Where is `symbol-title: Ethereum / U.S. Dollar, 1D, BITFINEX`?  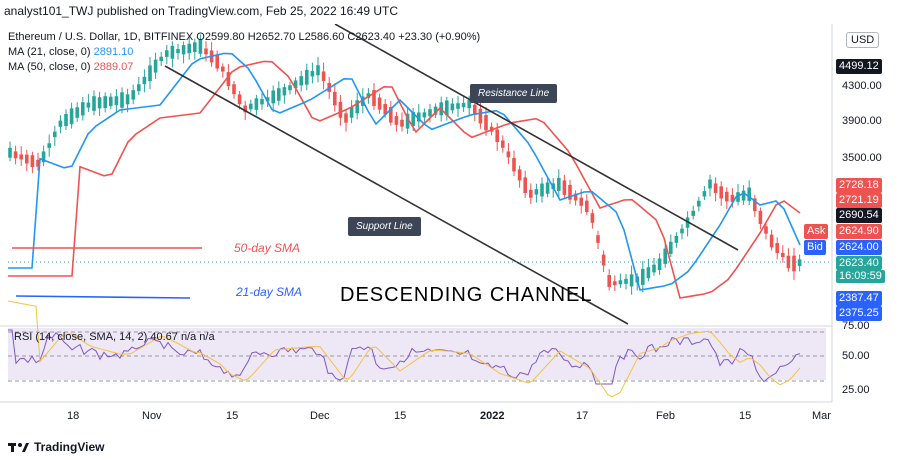 symbol-title: Ethereum / U.S. Dollar, 1D, BITFINEX is located at coordinates (101, 37).